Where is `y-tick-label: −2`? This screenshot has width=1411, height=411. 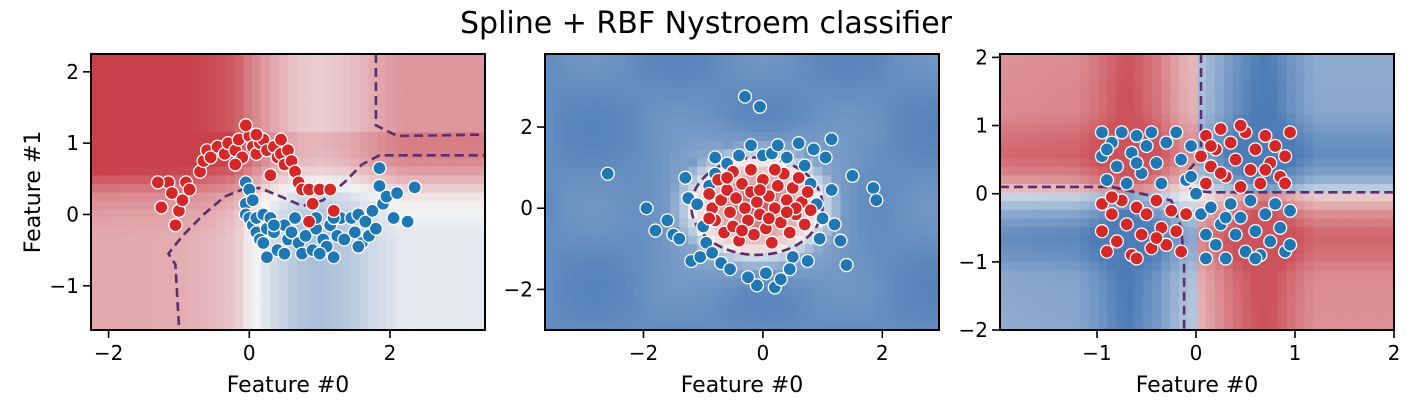
y-tick-label: −2 is located at coordinates (518, 289).